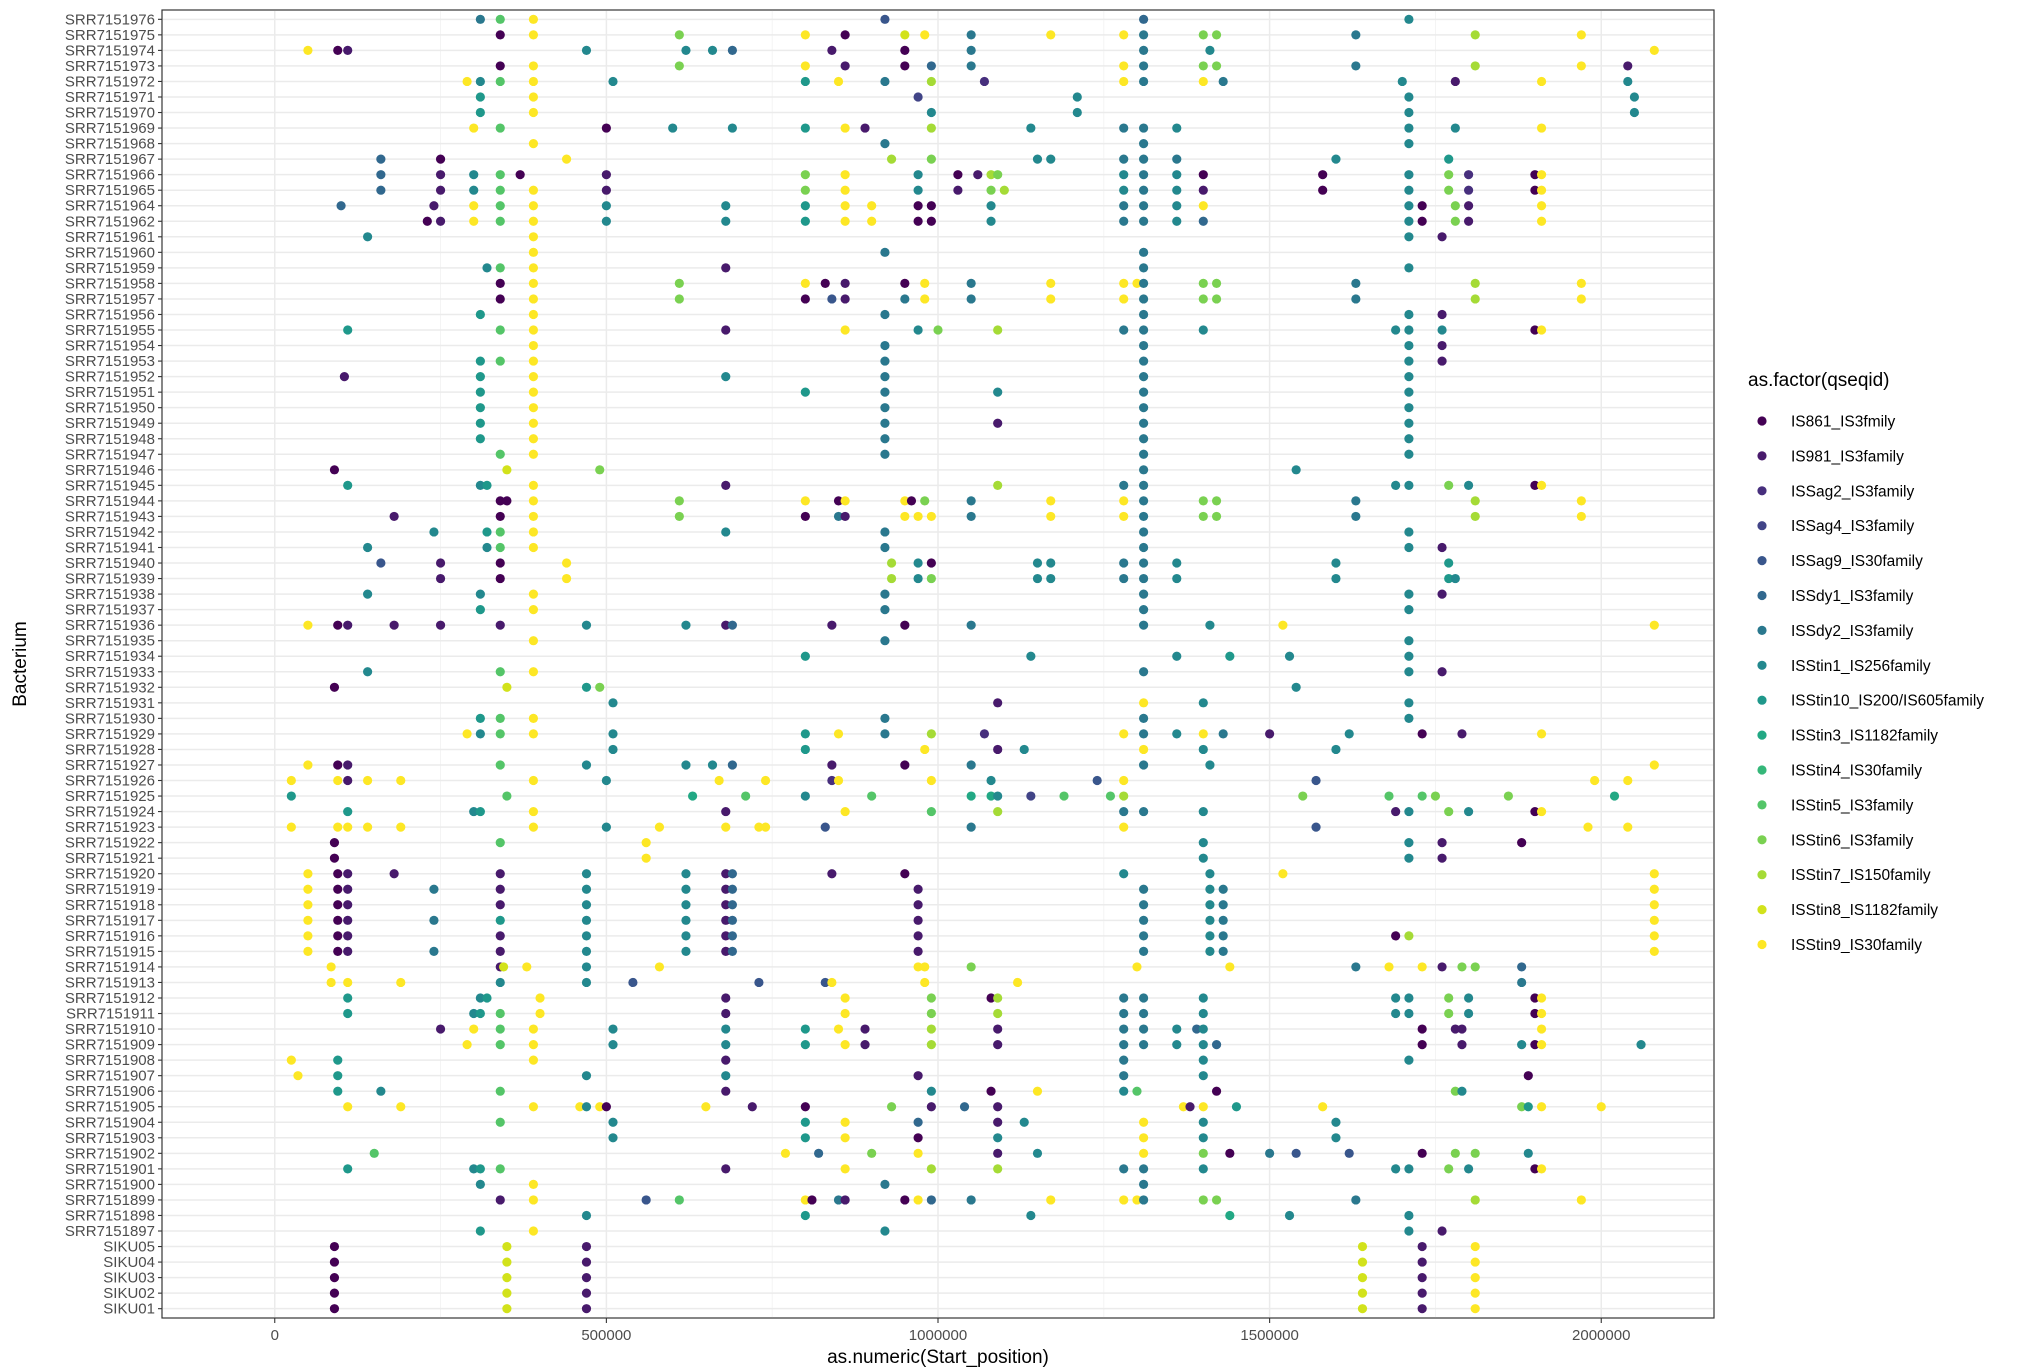 This screenshot has height=1372, width=2026. I want to click on y-tick-label: SRR7151937, so click(110, 610).